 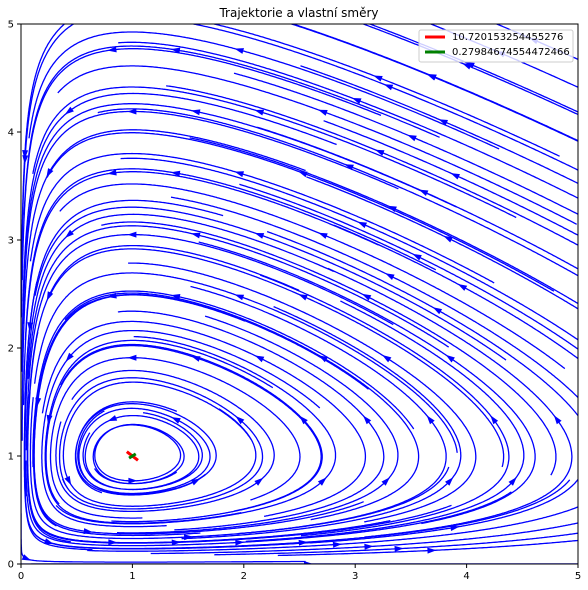 What do you see at coordinates (11, 565) in the screenshot?
I see `y-tick-label: 0` at bounding box center [11, 565].